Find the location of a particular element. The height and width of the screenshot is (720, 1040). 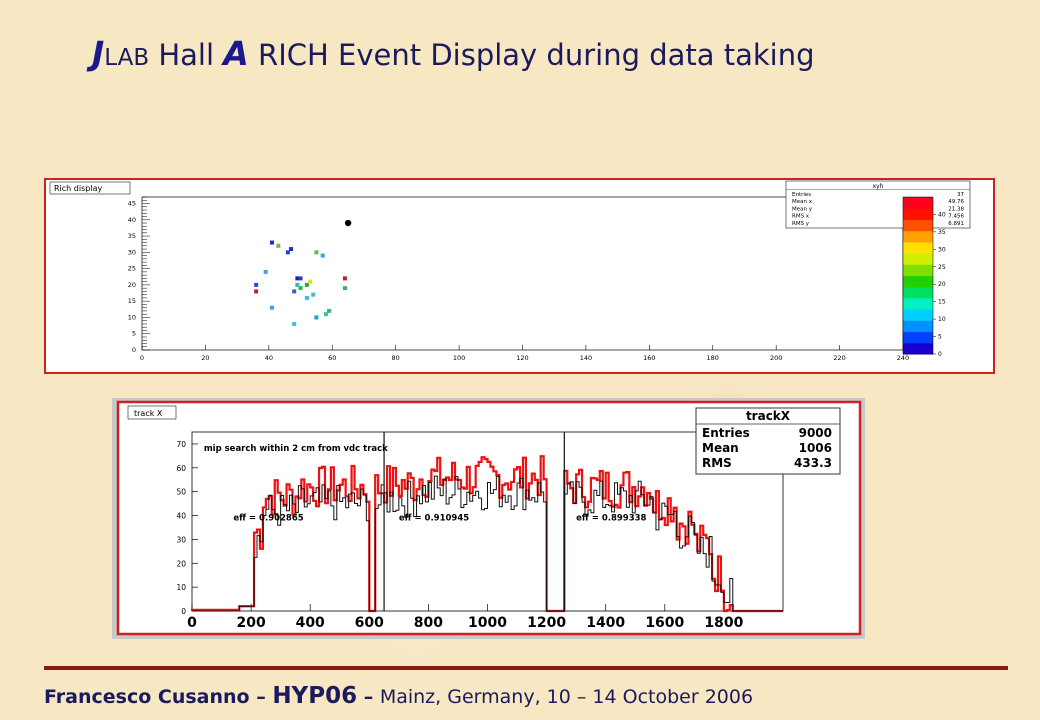

x-tick-label: 1000 is located at coordinates (487, 623).